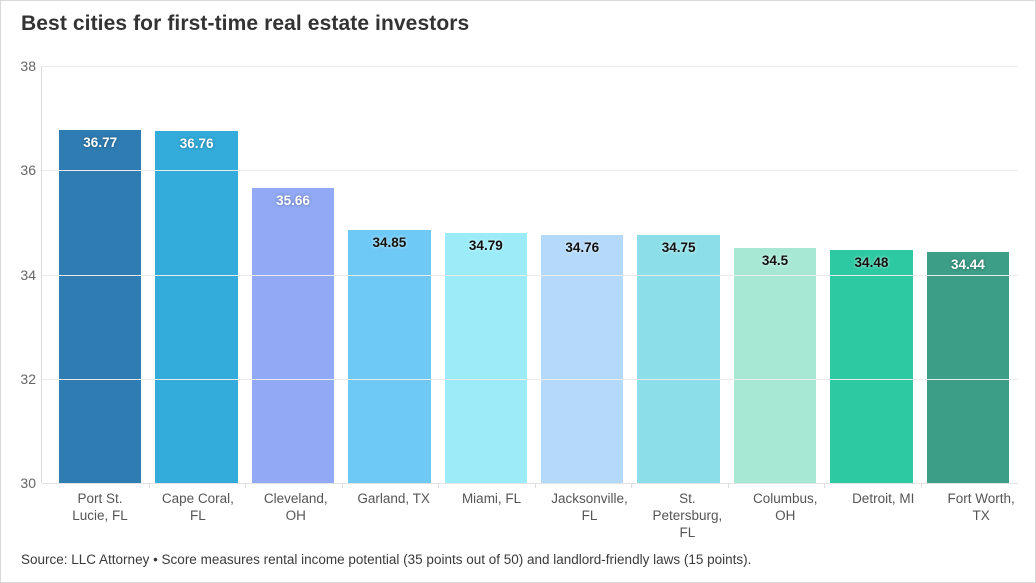 The height and width of the screenshot is (583, 1036). I want to click on x-axis-category-label: Cleveland, OH, so click(295, 507).